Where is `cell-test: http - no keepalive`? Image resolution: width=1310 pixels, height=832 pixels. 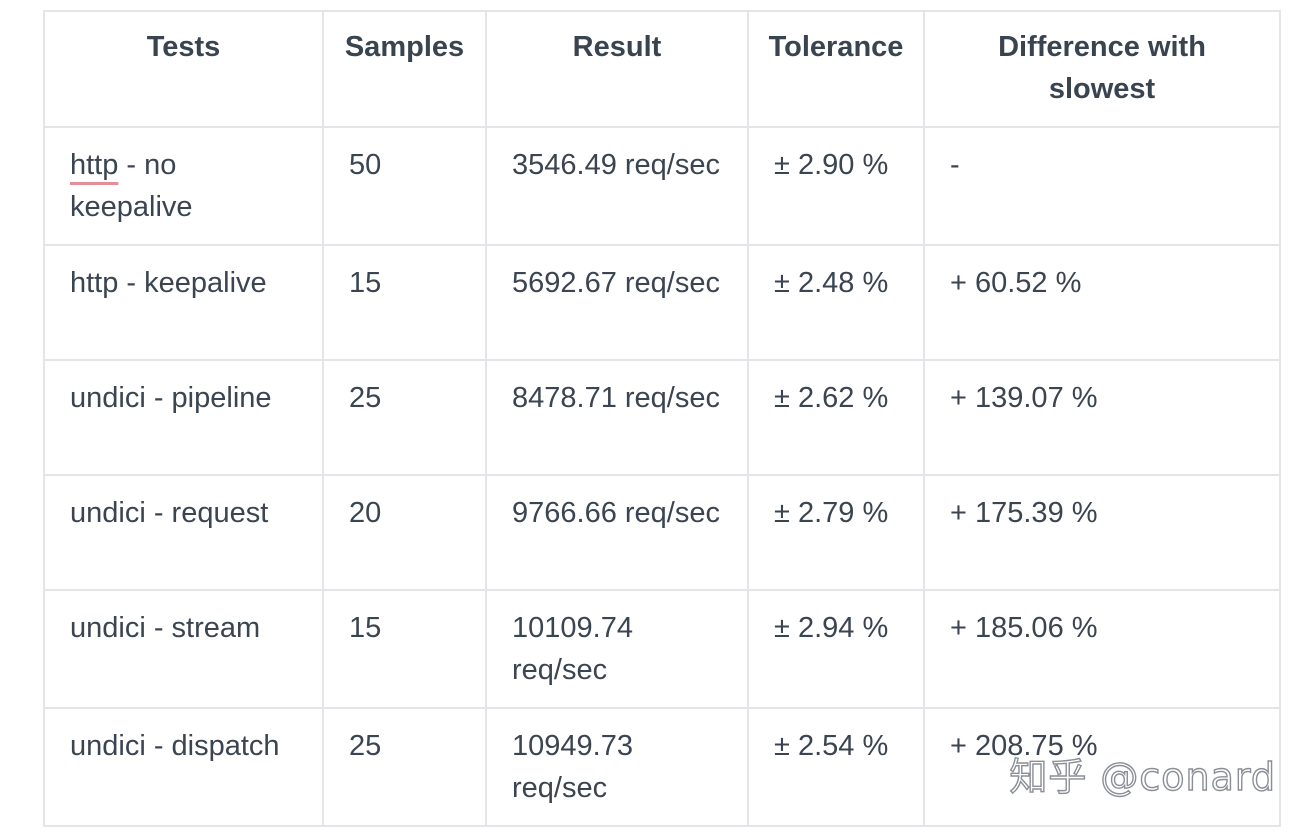 cell-test: http - no keepalive is located at coordinates (183, 186).